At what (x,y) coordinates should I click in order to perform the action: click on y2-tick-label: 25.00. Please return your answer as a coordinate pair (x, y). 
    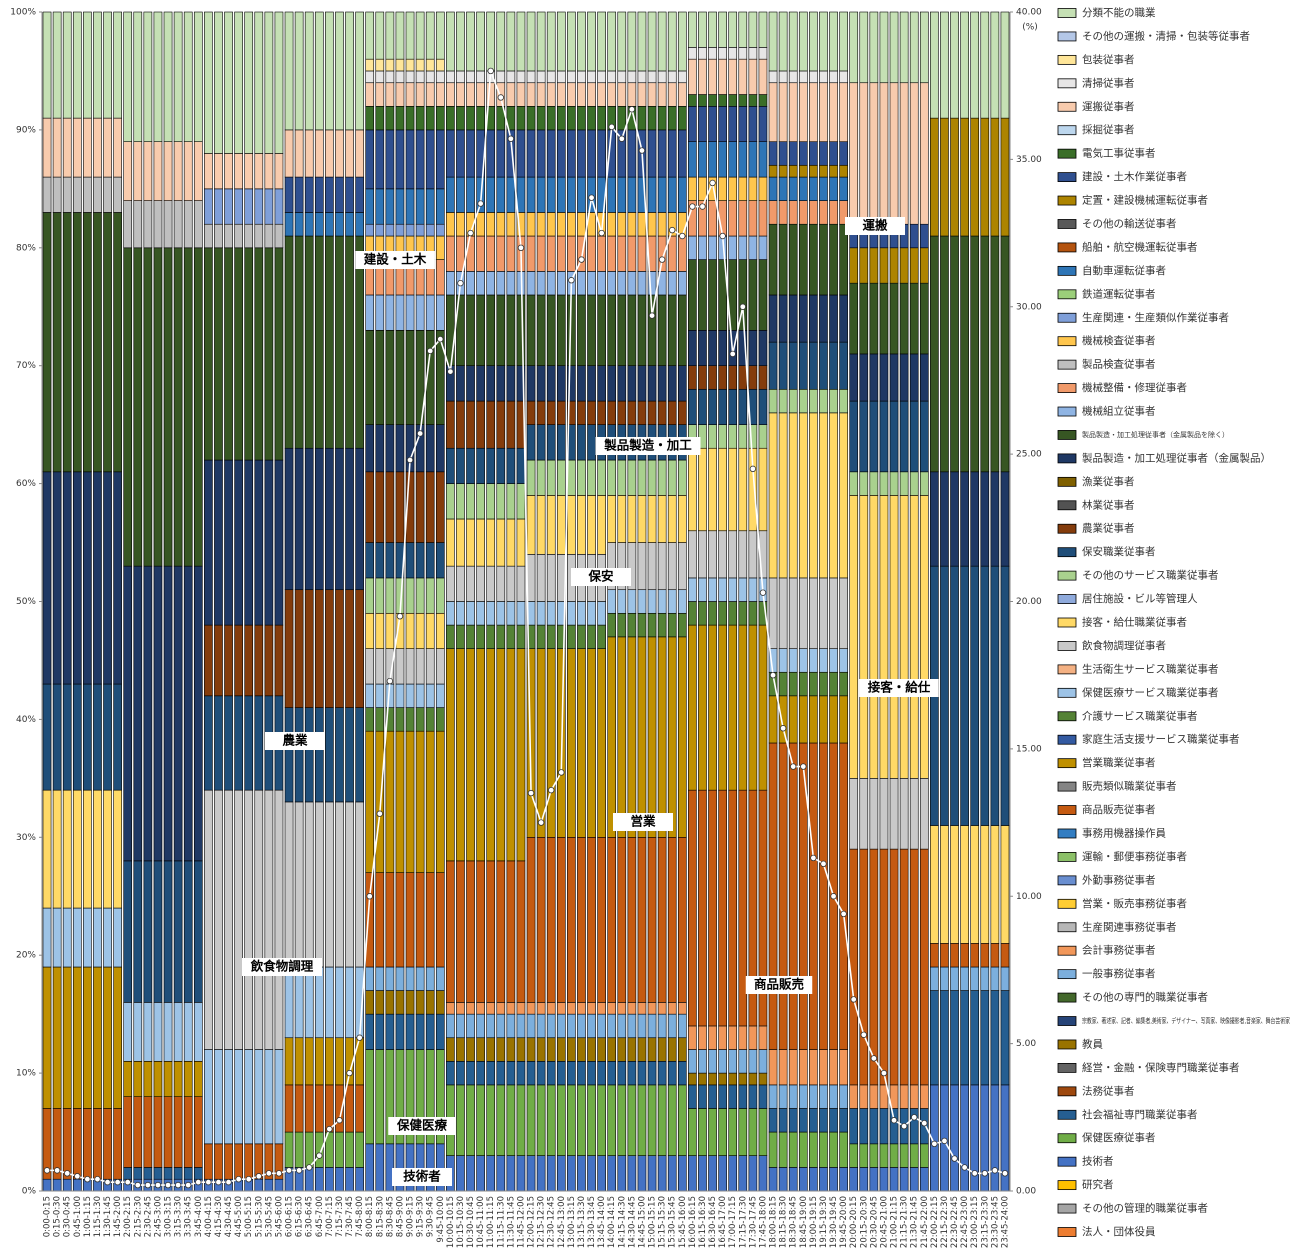
    Looking at the image, I should click on (1029, 455).